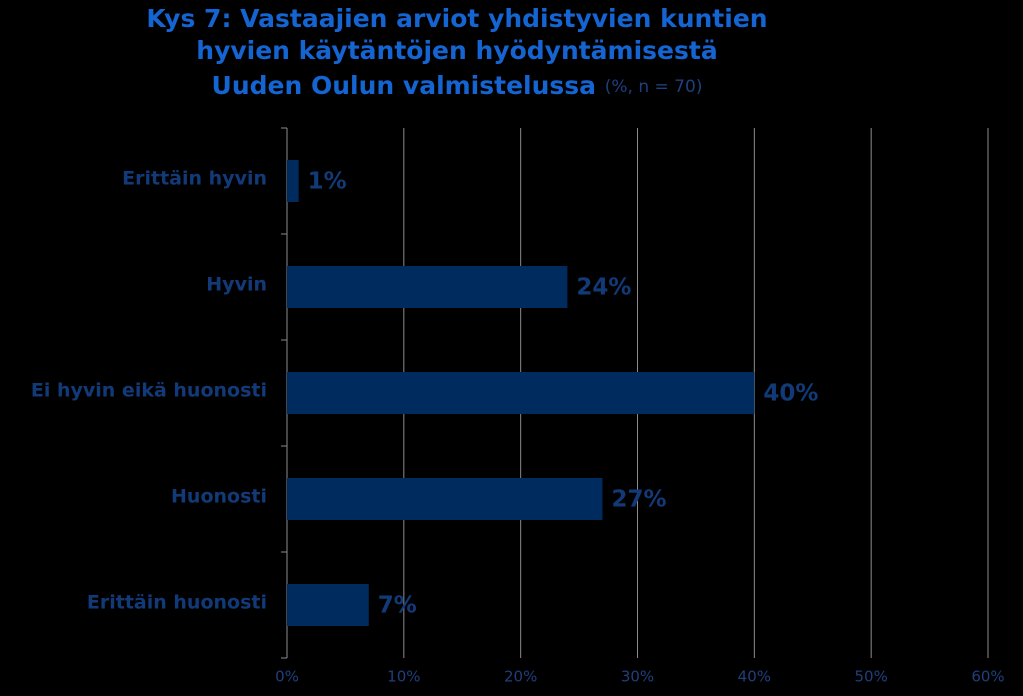  What do you see at coordinates (654, 87) in the screenshot?
I see `chart-subtitle: (%, n = 70)` at bounding box center [654, 87].